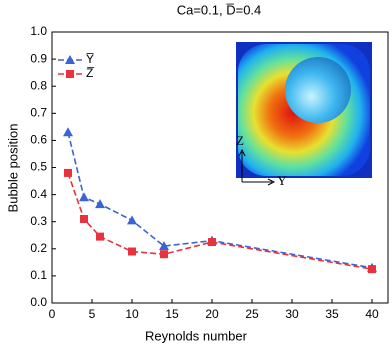  Describe the element at coordinates (332, 314) in the screenshot. I see `x-tick-label: 35` at that location.